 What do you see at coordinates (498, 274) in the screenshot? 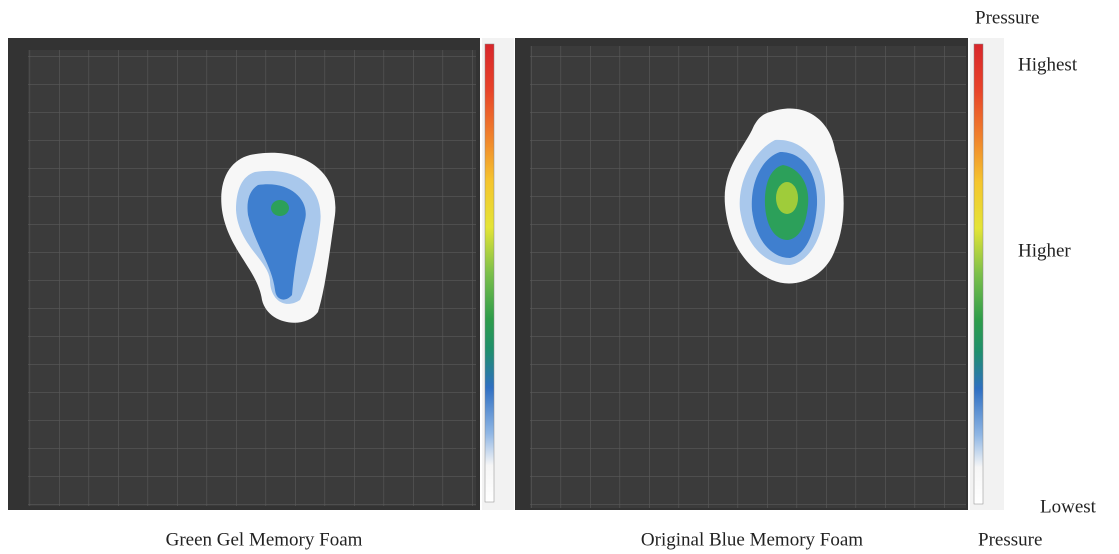
I see `colorbar-left` at bounding box center [498, 274].